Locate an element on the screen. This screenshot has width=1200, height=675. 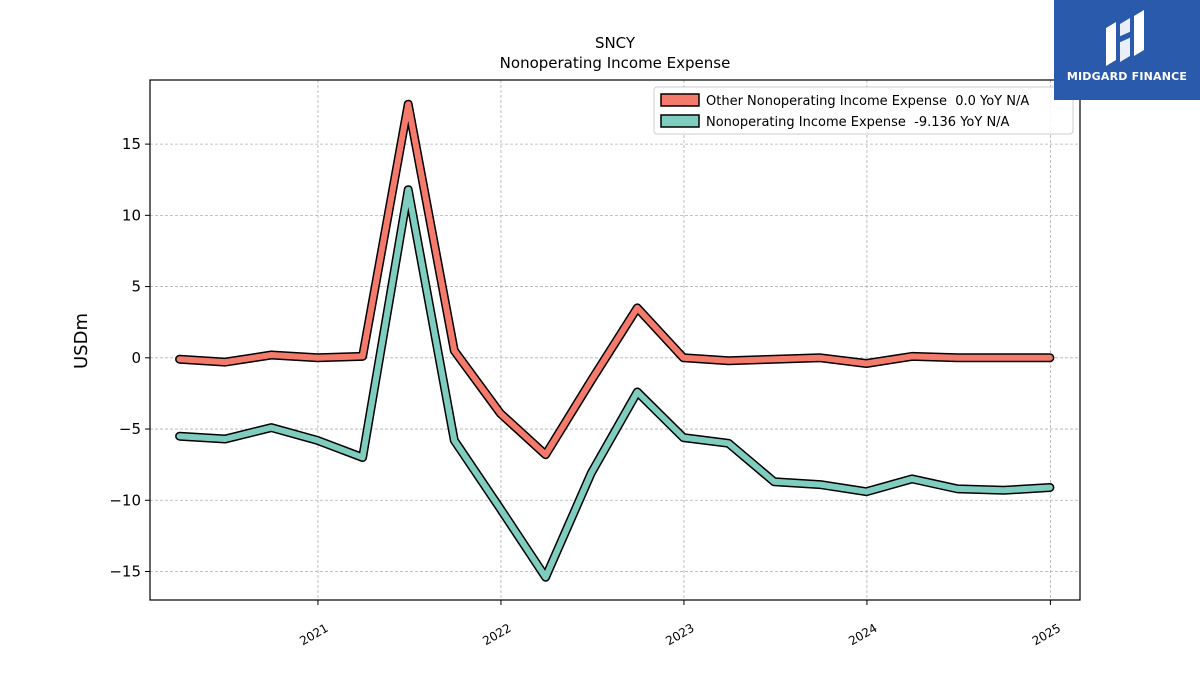
brand-name: MIDGARD FINANCE is located at coordinates (1127, 76).